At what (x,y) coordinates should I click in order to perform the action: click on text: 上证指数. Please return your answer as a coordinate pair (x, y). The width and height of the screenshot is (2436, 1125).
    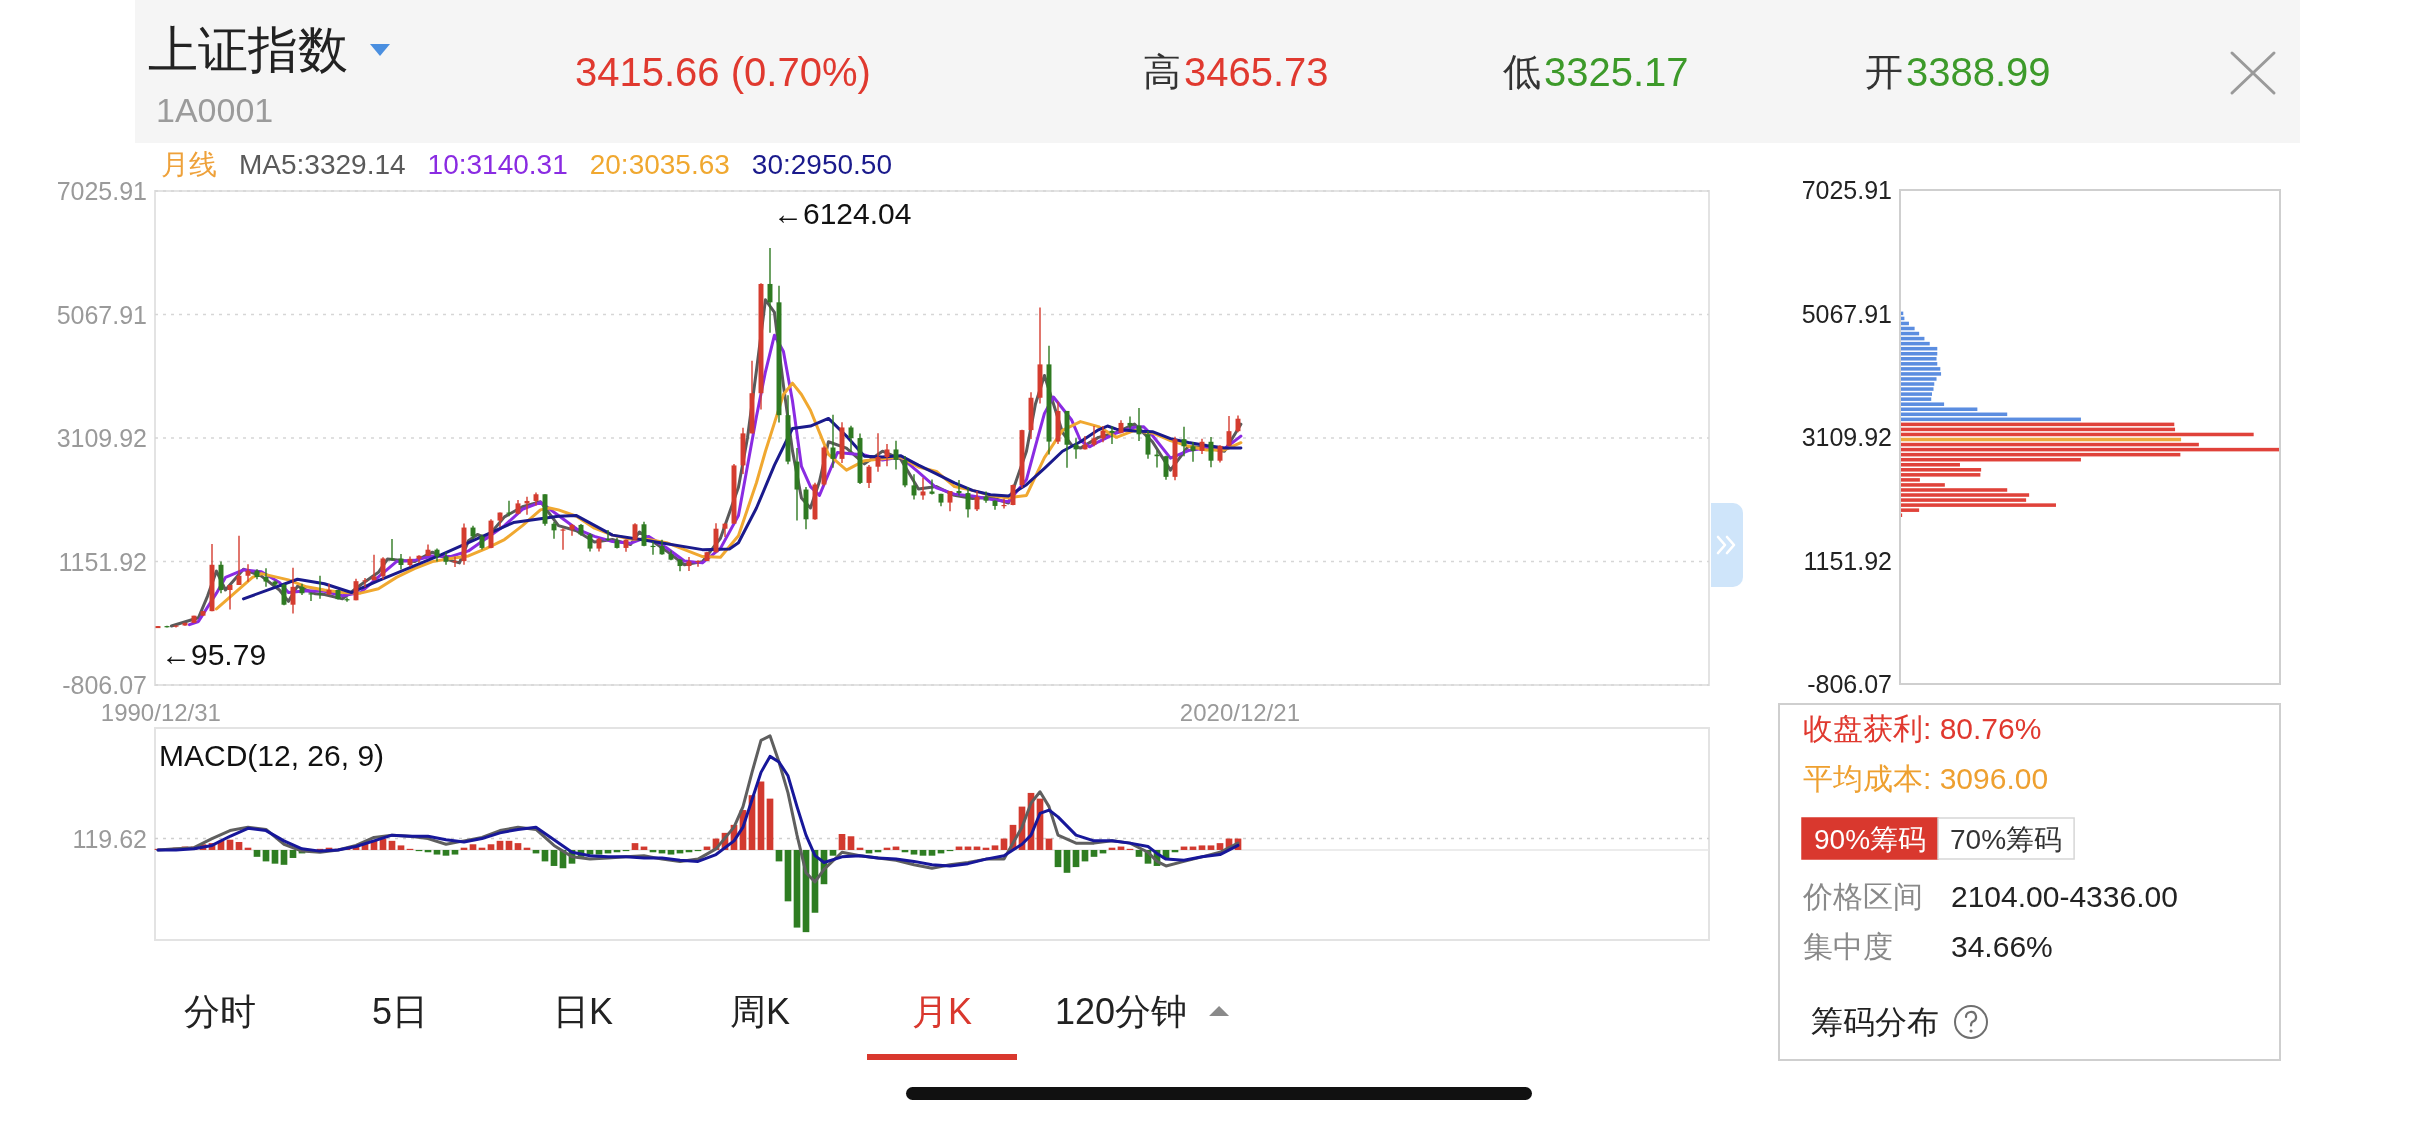
    Looking at the image, I should click on (248, 50).